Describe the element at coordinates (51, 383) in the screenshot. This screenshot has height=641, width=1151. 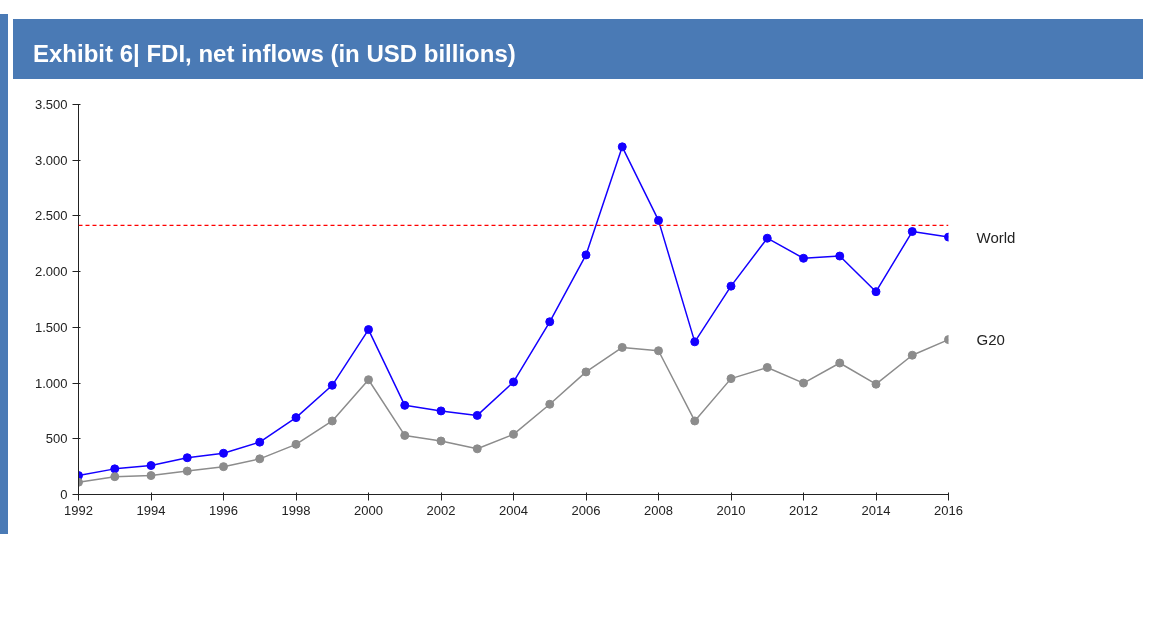
I see `y-tick-label: 1.000` at that location.